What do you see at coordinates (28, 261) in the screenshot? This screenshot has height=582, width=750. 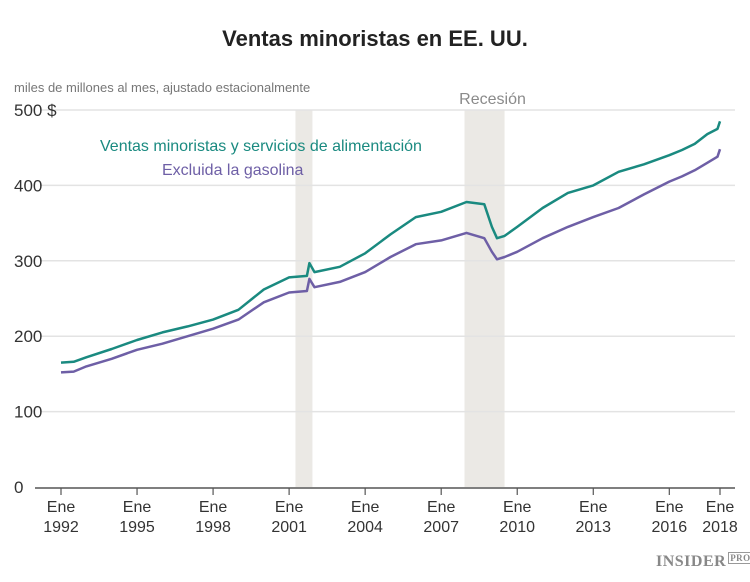 I see `y-tick-label: 300` at bounding box center [28, 261].